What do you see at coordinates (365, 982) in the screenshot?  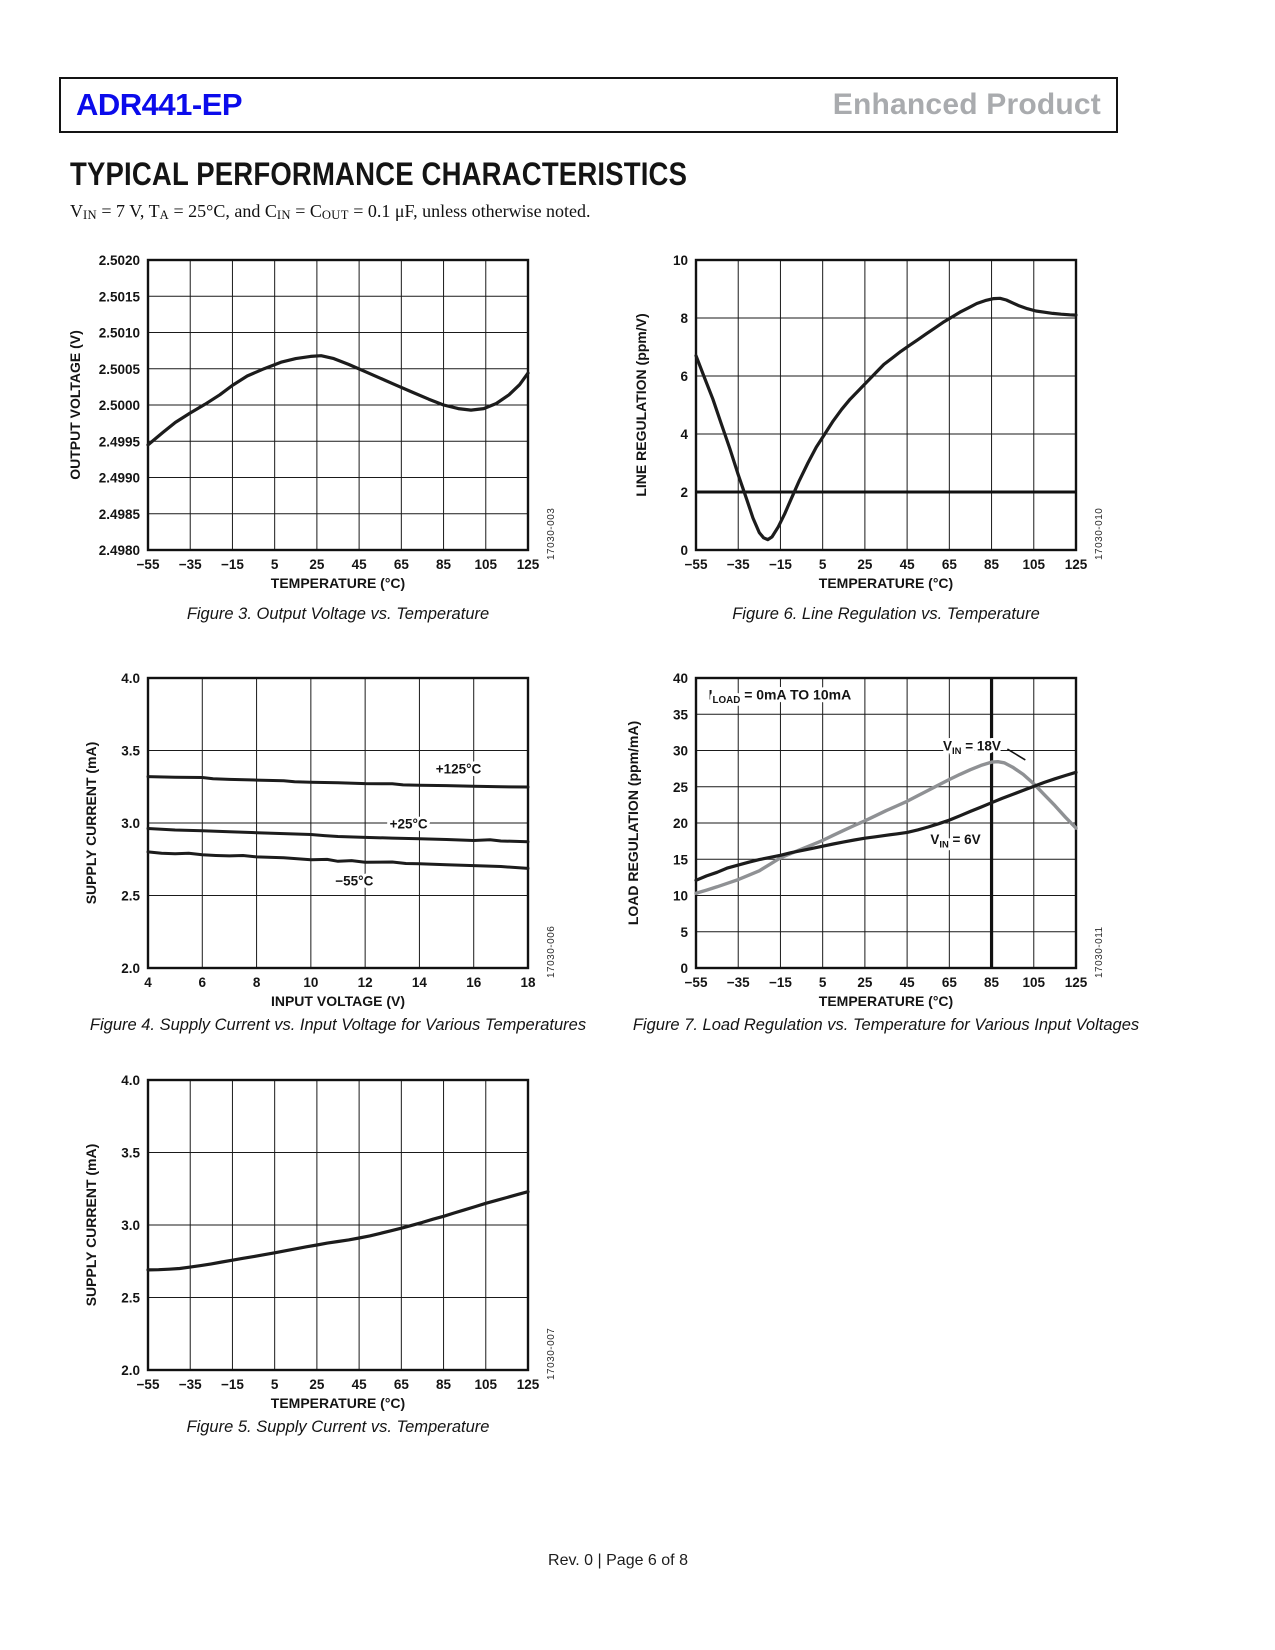 I see `svg-text: 12` at bounding box center [365, 982].